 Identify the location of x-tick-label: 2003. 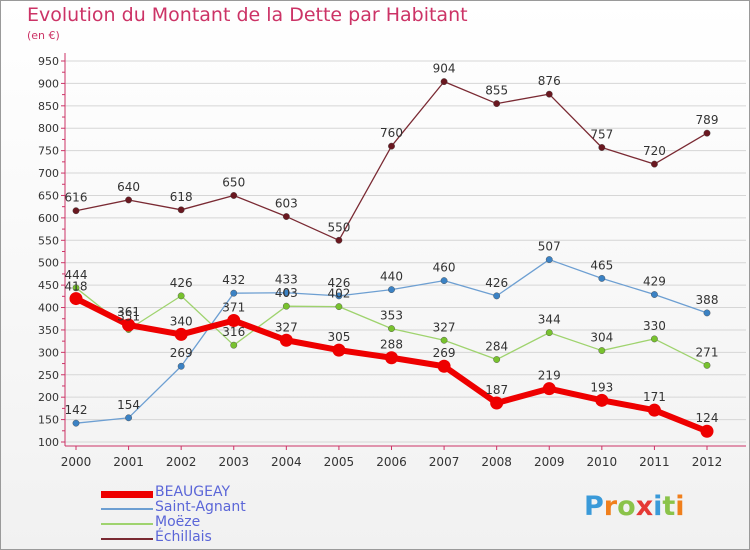
(233, 462).